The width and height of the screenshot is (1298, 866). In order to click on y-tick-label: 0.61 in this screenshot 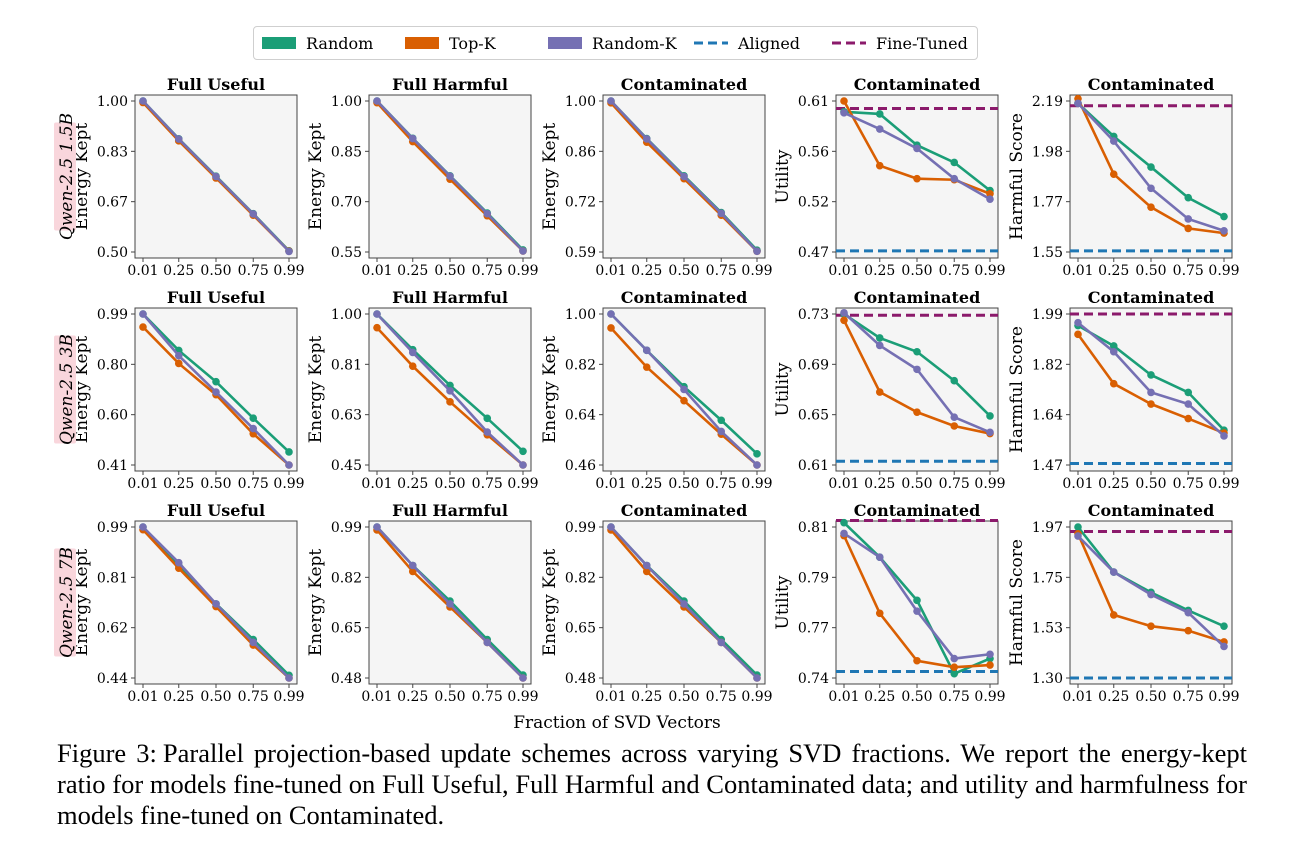, I will do `click(813, 102)`.